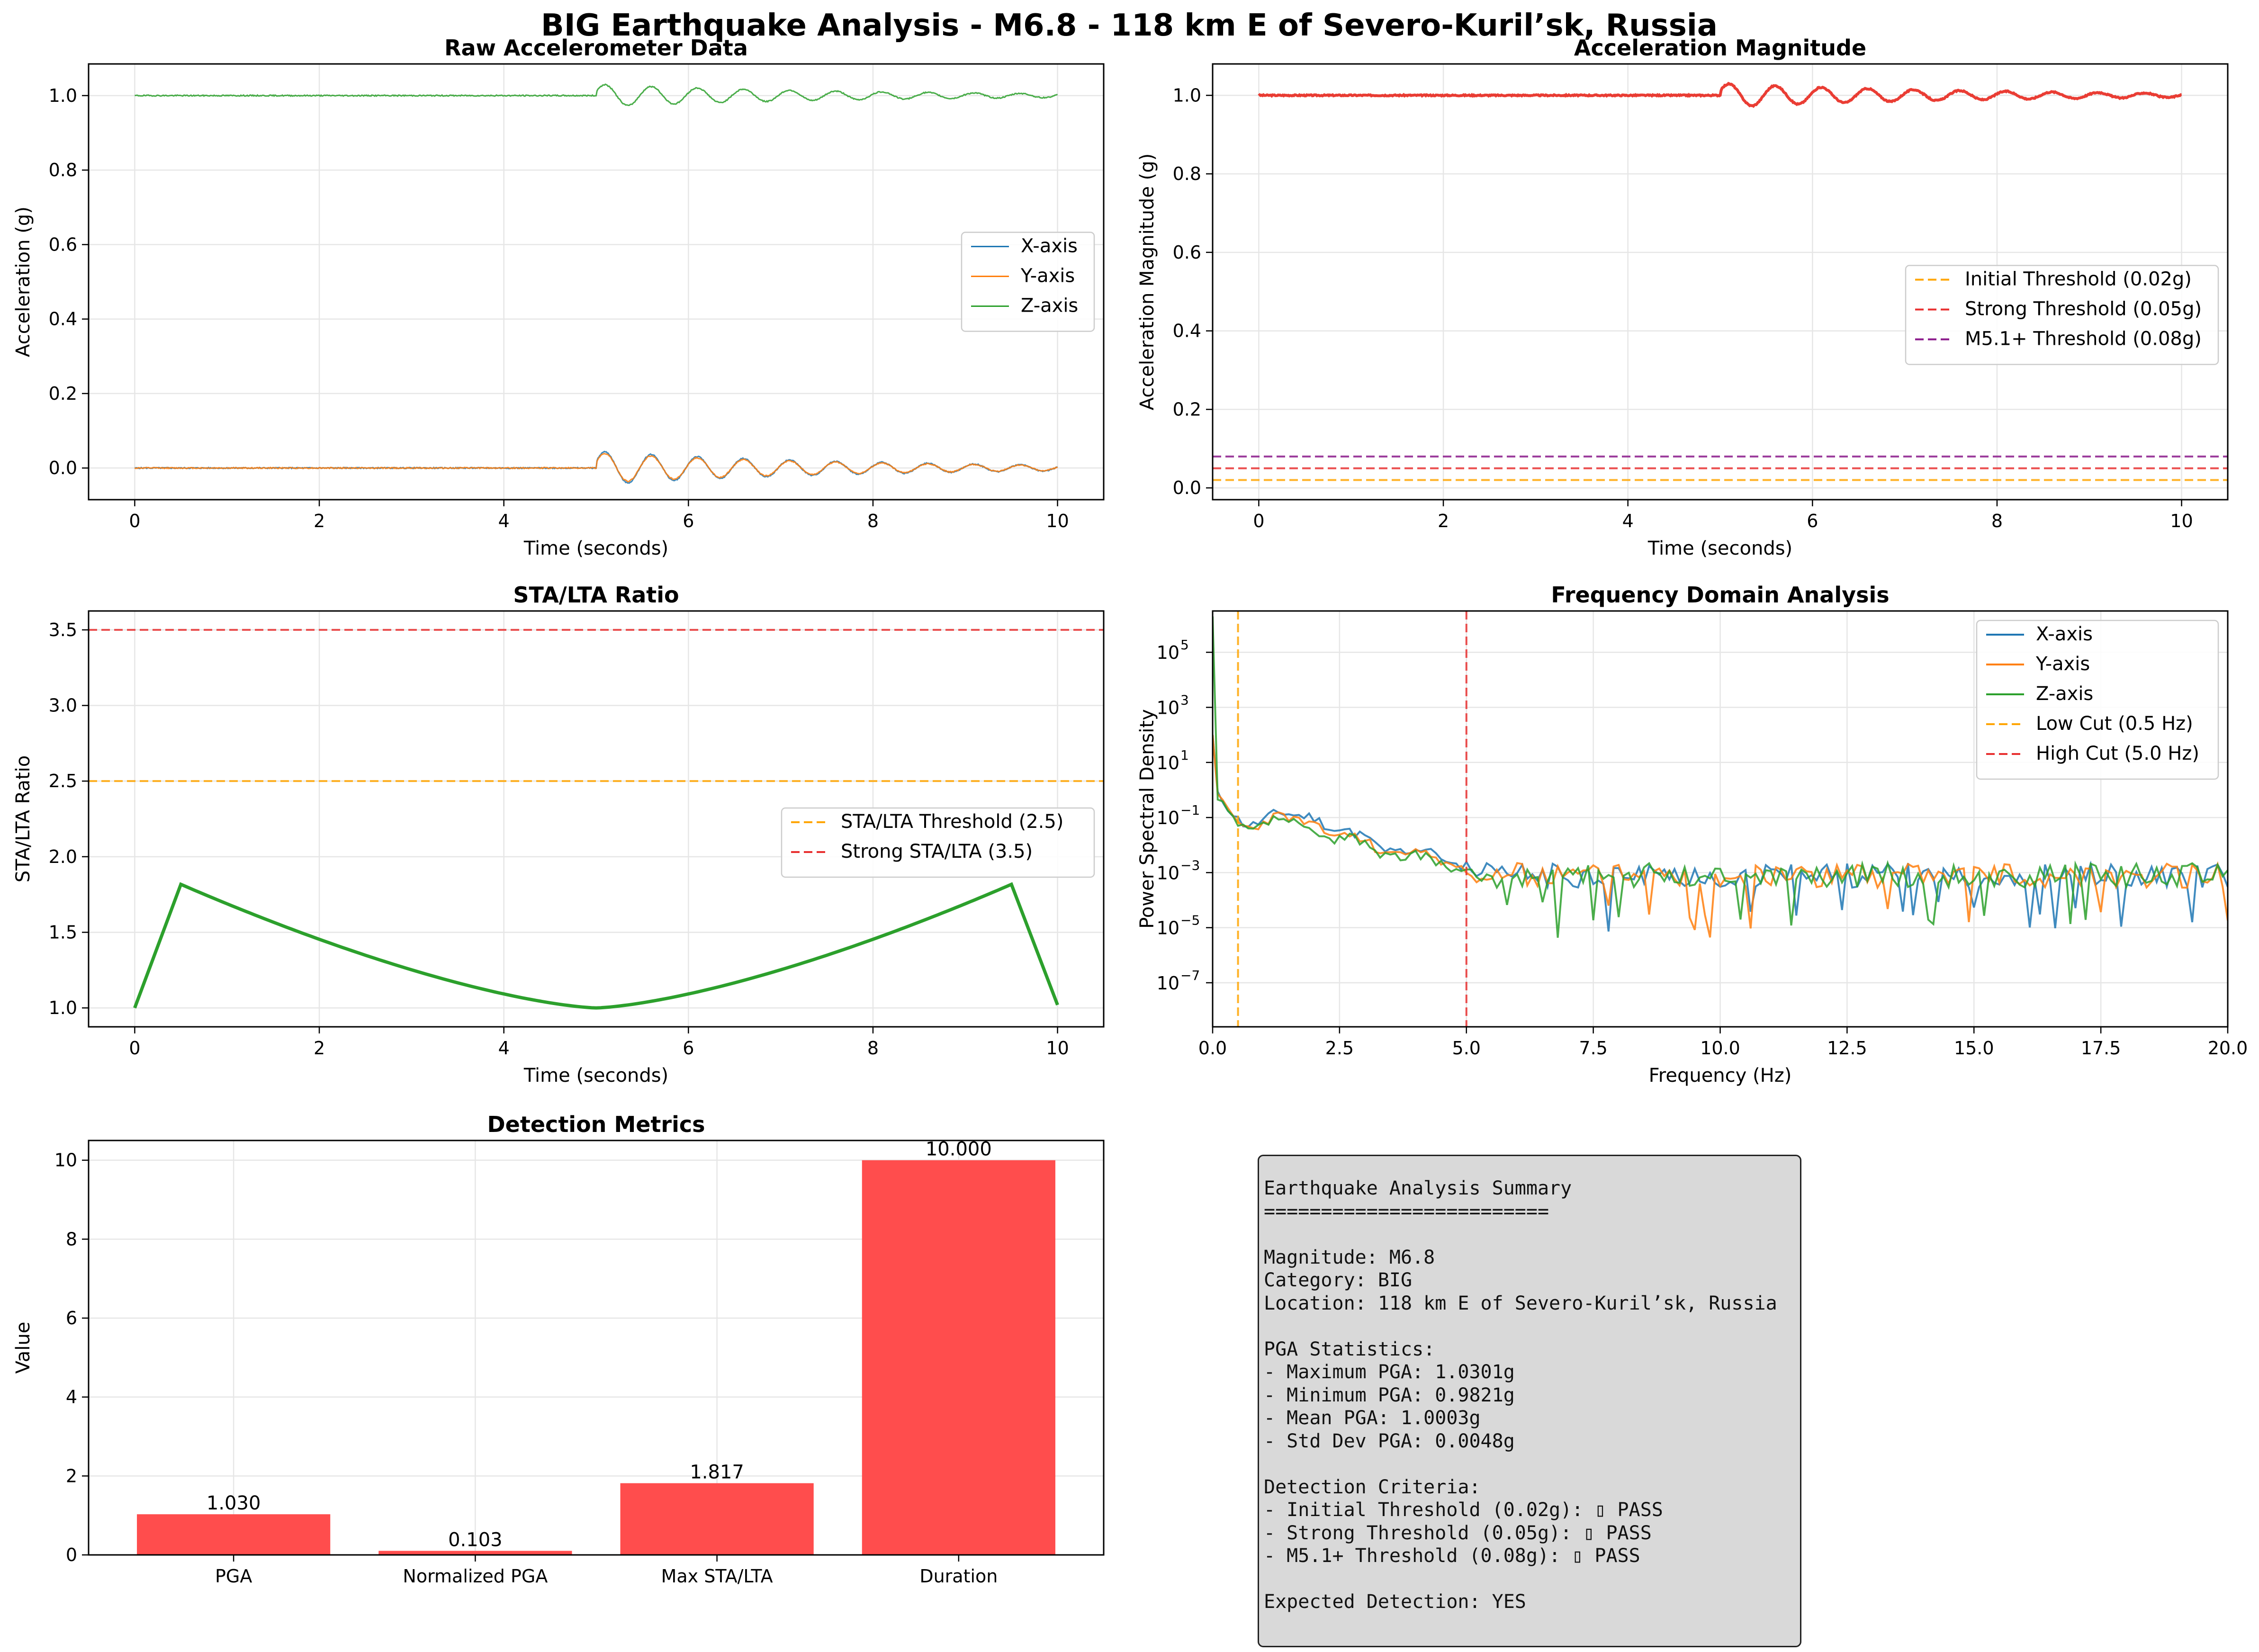  Describe the element at coordinates (234, 1503) in the screenshot. I see `bar-value-label: 1.030` at that location.